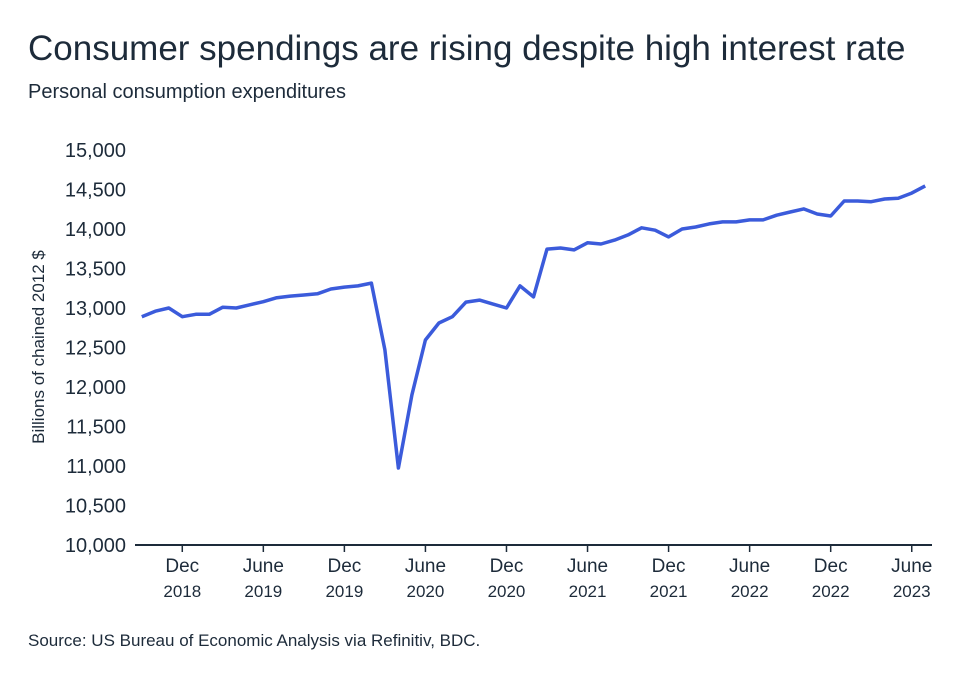  I want to click on chart-subtitle: Personal consumption expenditures, so click(187, 92).